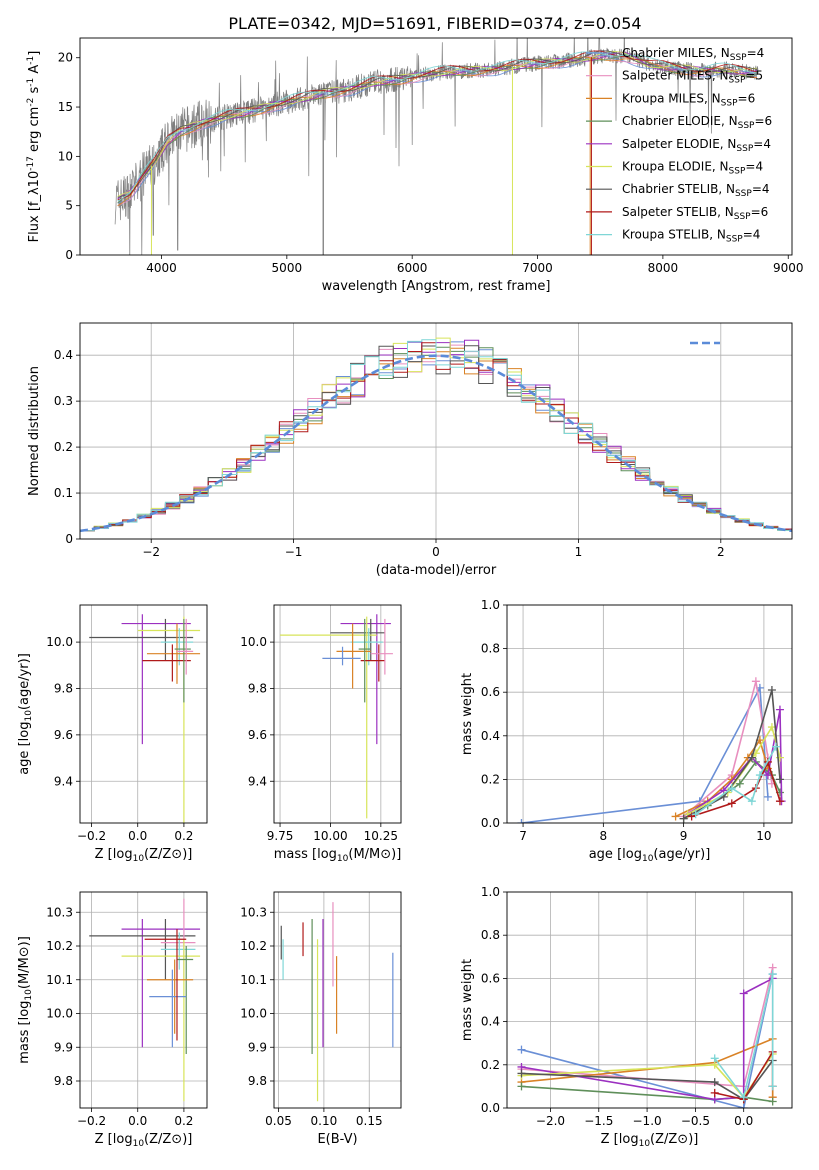 This screenshot has height=1170, width=819. Describe the element at coordinates (537, 268) in the screenshot. I see `x-tick-label: 7000` at that location.